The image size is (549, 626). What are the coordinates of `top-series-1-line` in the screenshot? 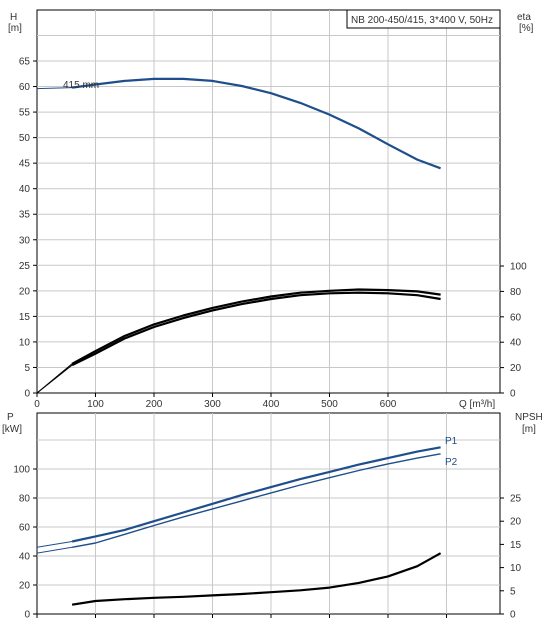 It's located at (256, 326).